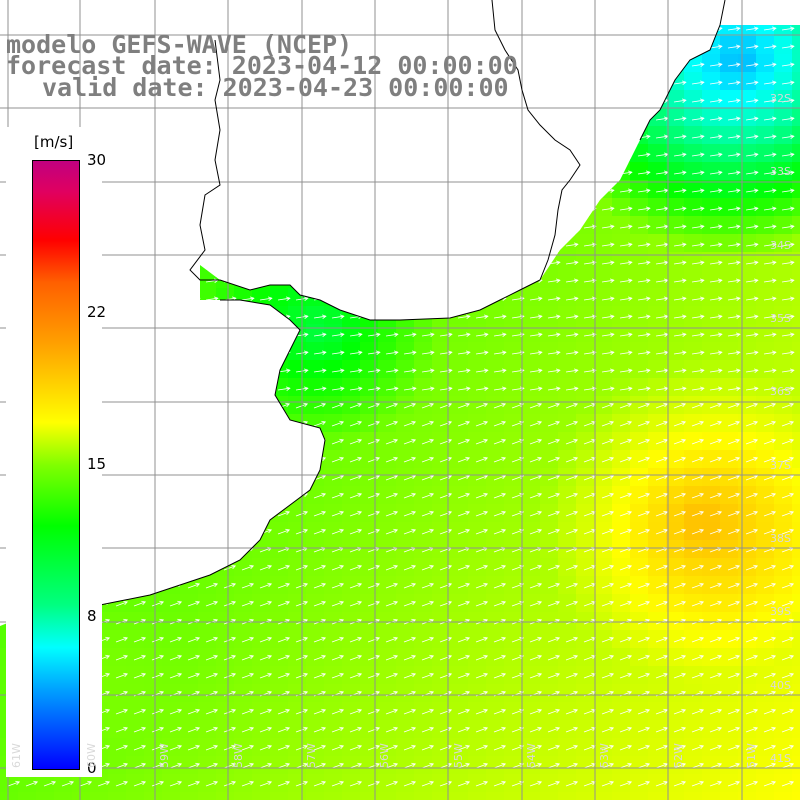 Image resolution: width=800 pixels, height=800 pixels. What do you see at coordinates (780, 611) in the screenshot?
I see `latitude-label: 39S` at bounding box center [780, 611].